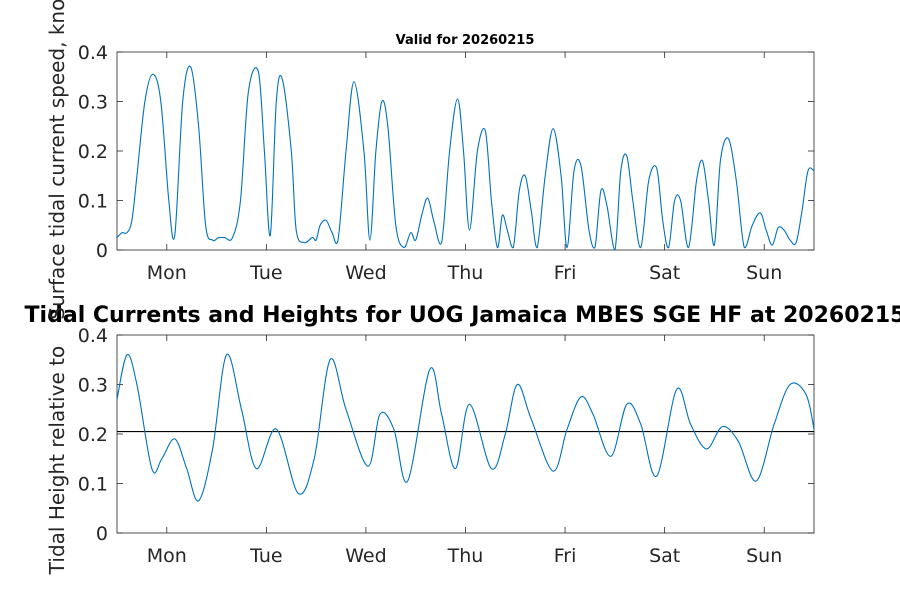 This screenshot has width=900, height=600. Describe the element at coordinates (93, 336) in the screenshot. I see `bottom-ytick-label: 0.4` at that location.